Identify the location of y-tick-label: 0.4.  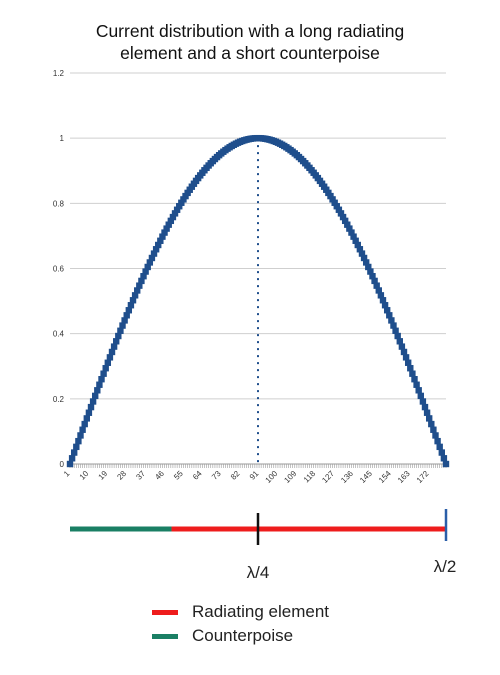
(59, 334).